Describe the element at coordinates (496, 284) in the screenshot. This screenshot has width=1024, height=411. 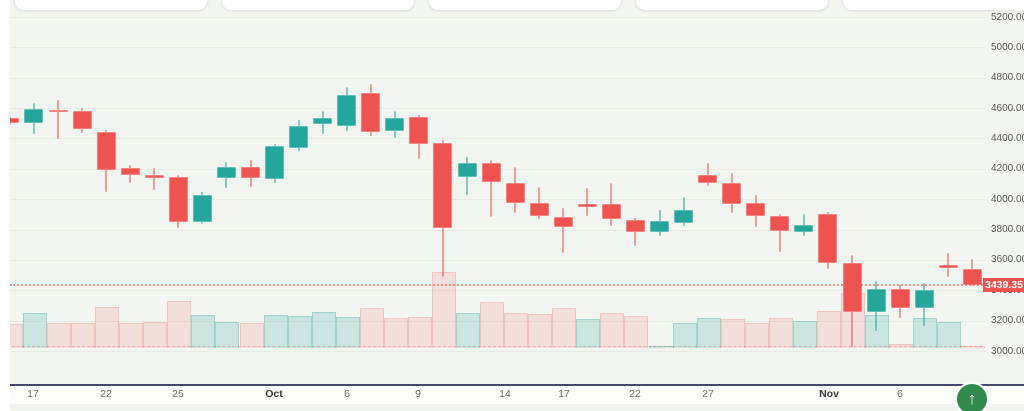
I see `current-price-line` at that location.